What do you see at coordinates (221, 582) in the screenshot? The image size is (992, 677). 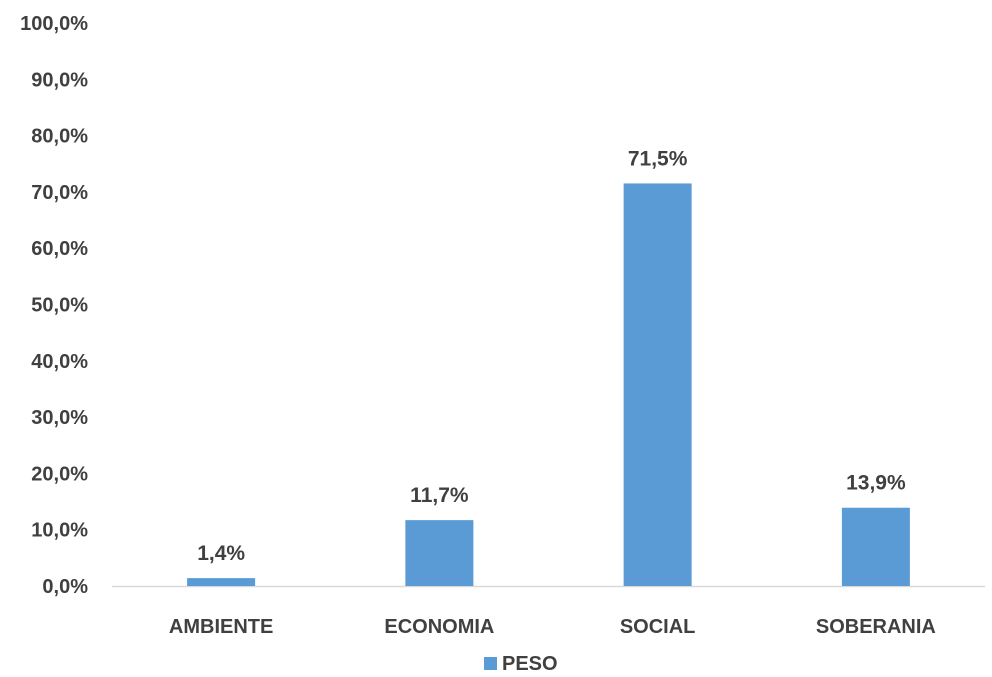 I see `bar-ambiente` at bounding box center [221, 582].